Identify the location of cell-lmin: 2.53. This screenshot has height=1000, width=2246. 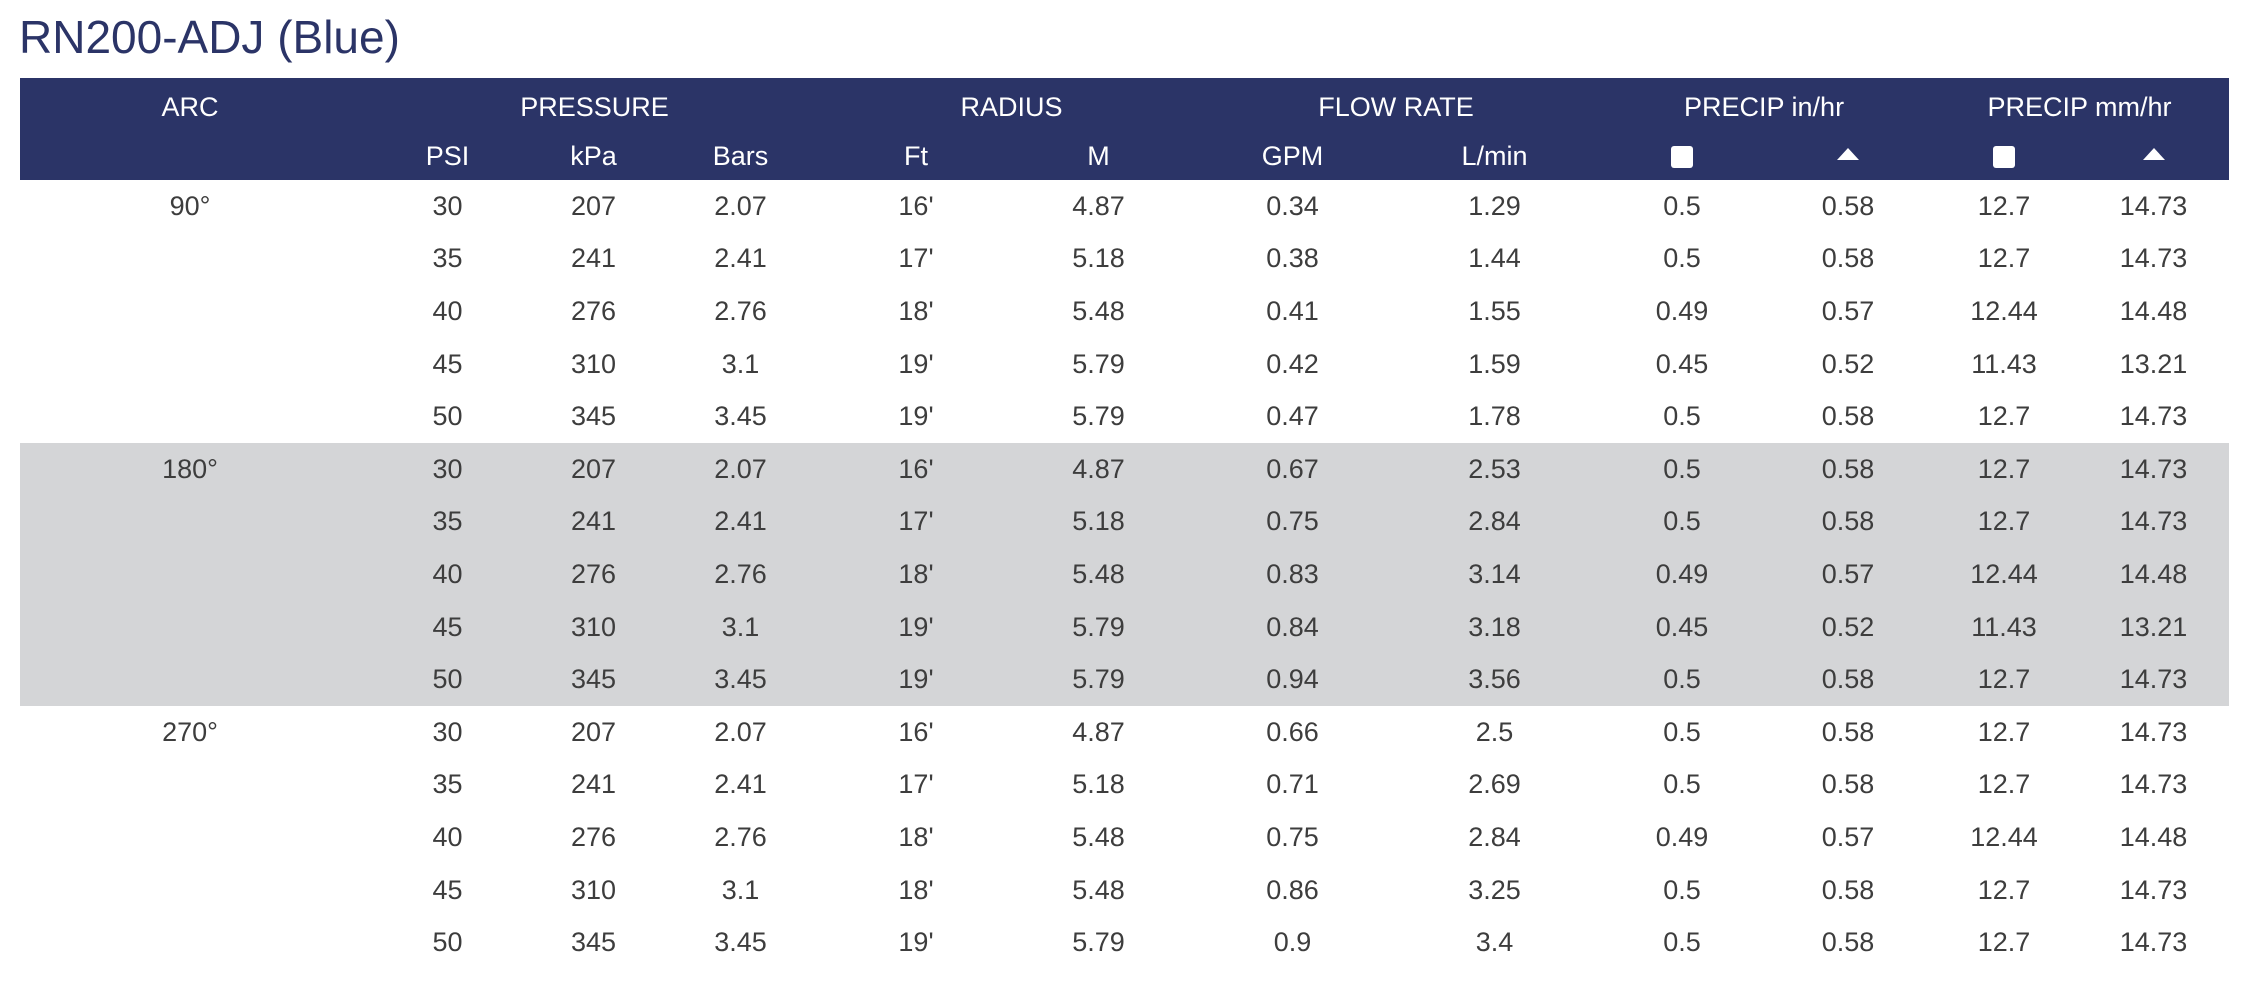
(1495, 469).